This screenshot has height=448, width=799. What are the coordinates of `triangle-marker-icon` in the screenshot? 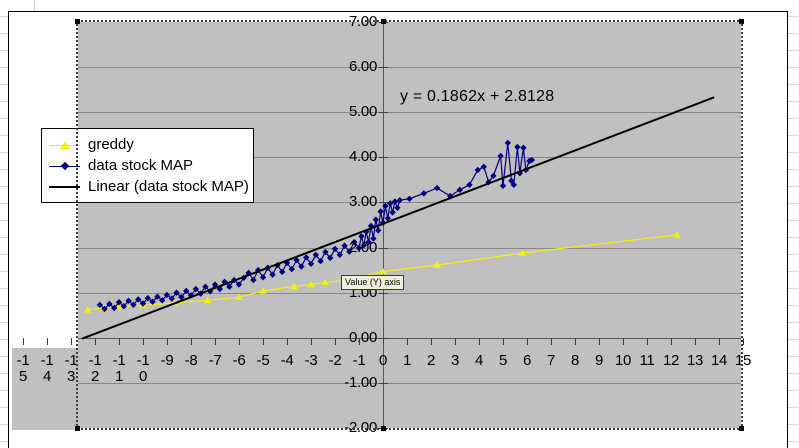 It's located at (65, 144).